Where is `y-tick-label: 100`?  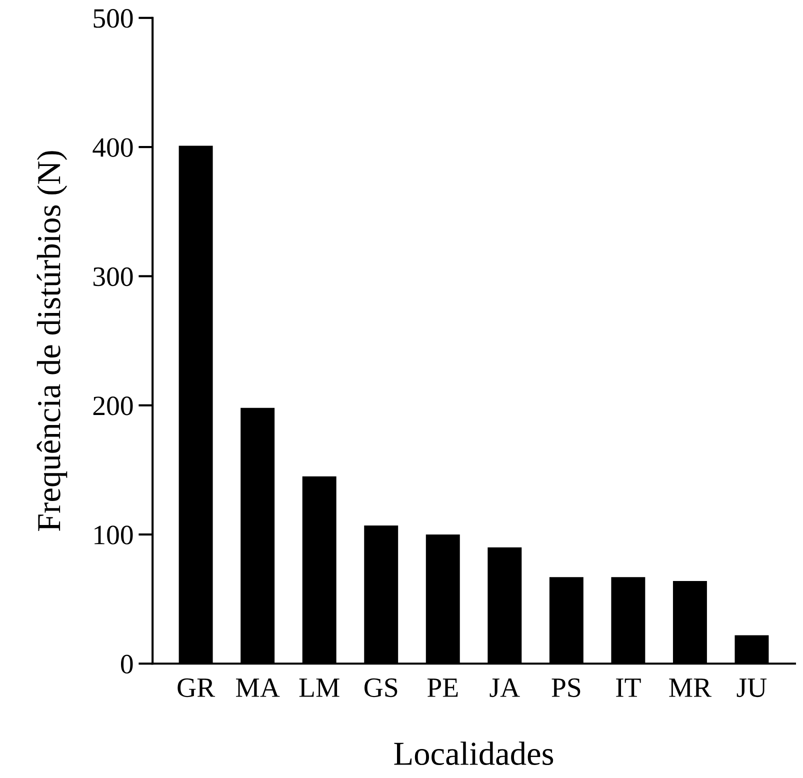
y-tick-label: 100 is located at coordinates (113, 535).